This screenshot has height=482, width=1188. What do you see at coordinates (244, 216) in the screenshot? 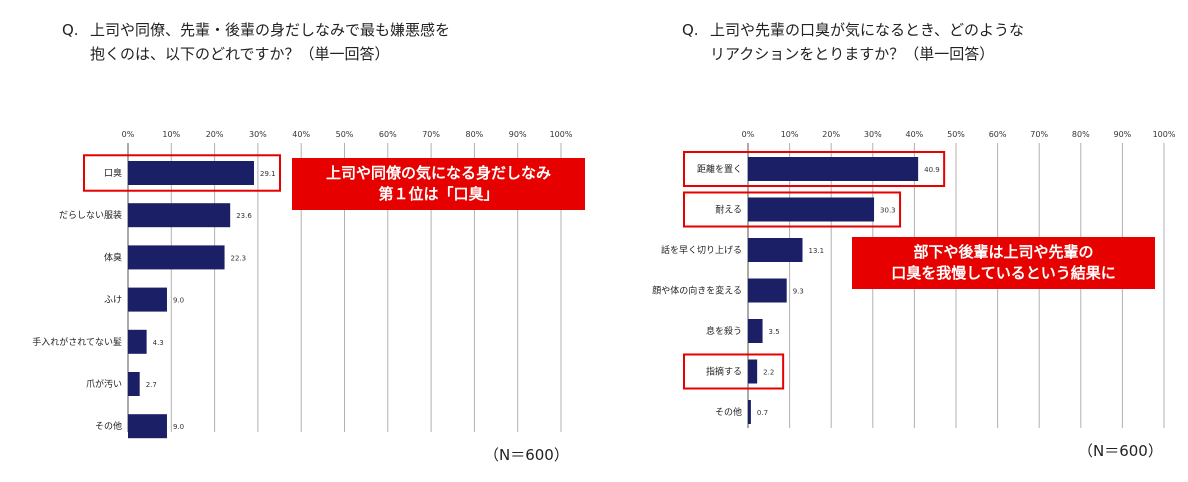
I see `value-label: 23.6` at bounding box center [244, 216].